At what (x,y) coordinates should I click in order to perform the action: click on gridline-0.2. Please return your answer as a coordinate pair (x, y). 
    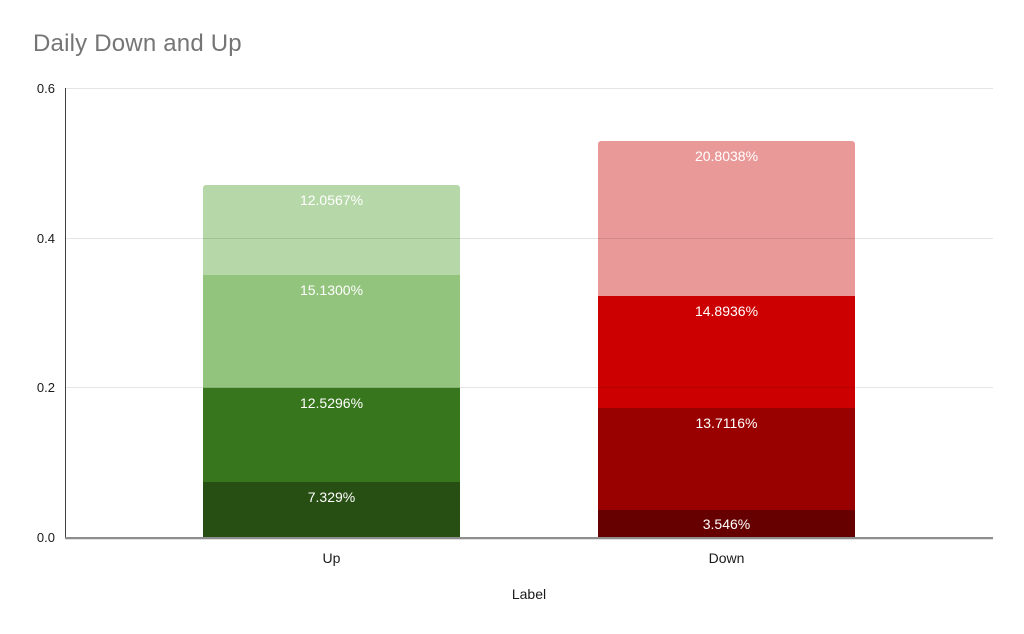
    Looking at the image, I should click on (529, 387).